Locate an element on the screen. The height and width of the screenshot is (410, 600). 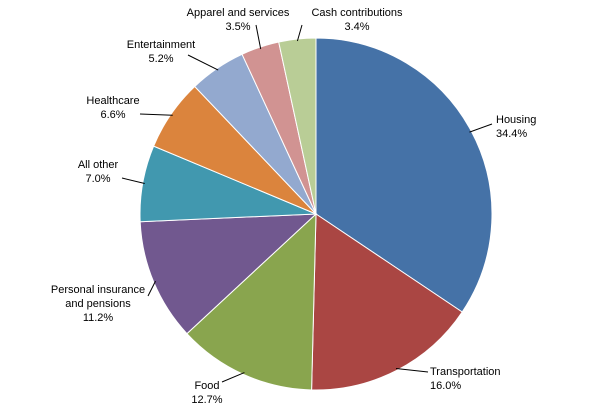
slice-label: Cash contributions 3.4% is located at coordinates (357, 20).